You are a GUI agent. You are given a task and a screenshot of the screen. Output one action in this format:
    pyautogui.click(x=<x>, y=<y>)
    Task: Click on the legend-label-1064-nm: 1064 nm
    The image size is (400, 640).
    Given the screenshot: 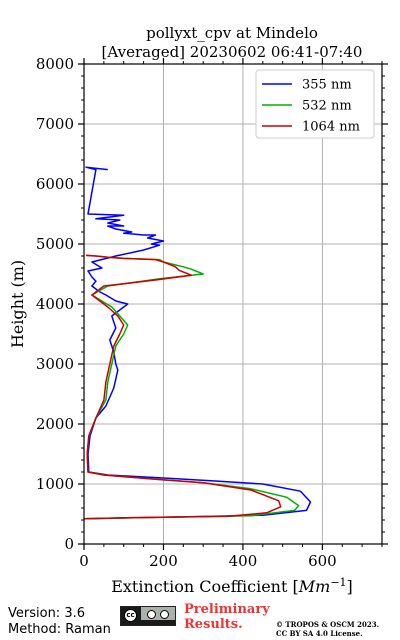 What is the action you would take?
    pyautogui.click(x=331, y=127)
    